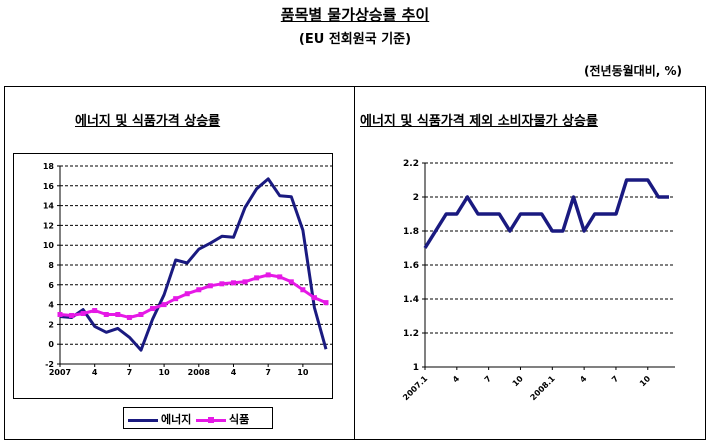 The image size is (710, 444). What do you see at coordinates (51, 305) in the screenshot?
I see `y-tick-label: 4` at bounding box center [51, 305].